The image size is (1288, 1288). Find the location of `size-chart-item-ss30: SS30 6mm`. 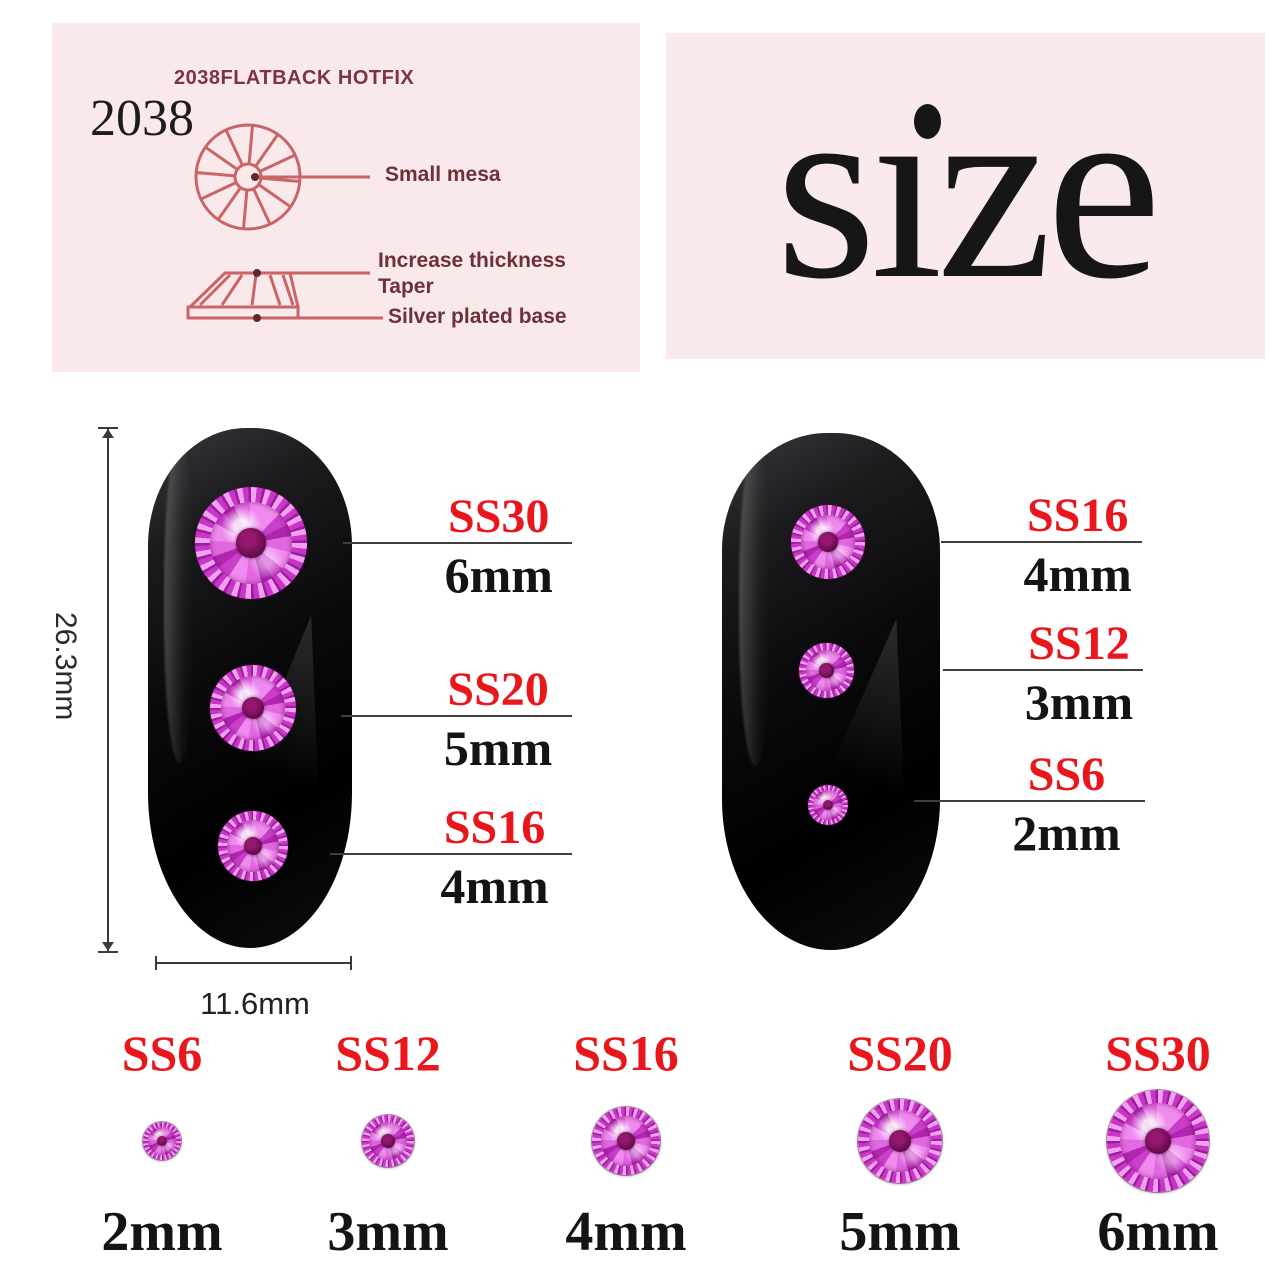

size-chart-item-ss30: SS30 6mm is located at coordinates (1158, 1141).